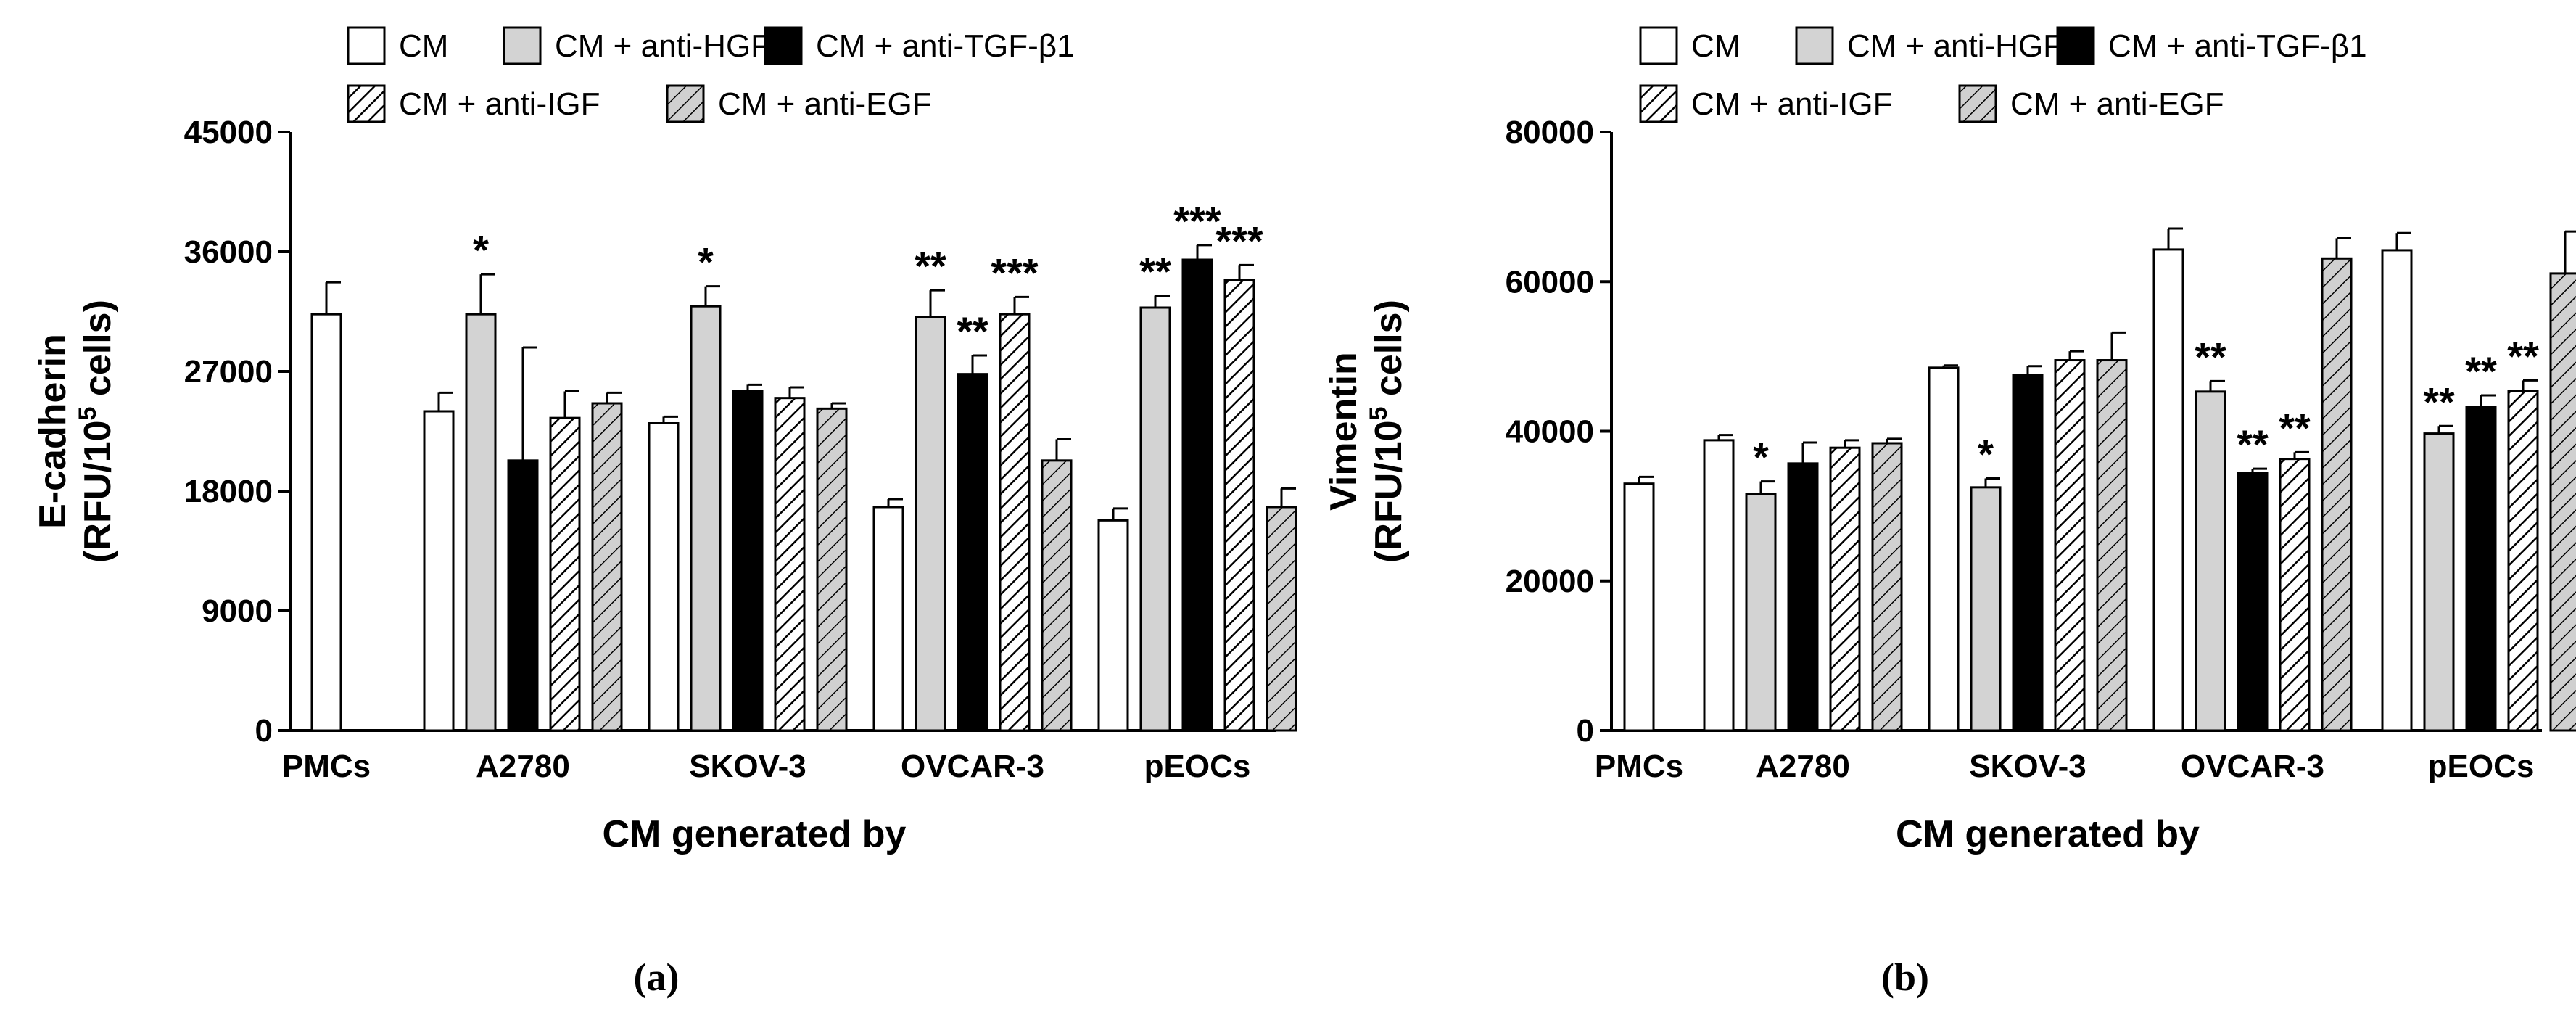 The width and height of the screenshot is (2576, 1033). I want to click on legend-label-5: CM + anti-EGF, so click(2117, 104).